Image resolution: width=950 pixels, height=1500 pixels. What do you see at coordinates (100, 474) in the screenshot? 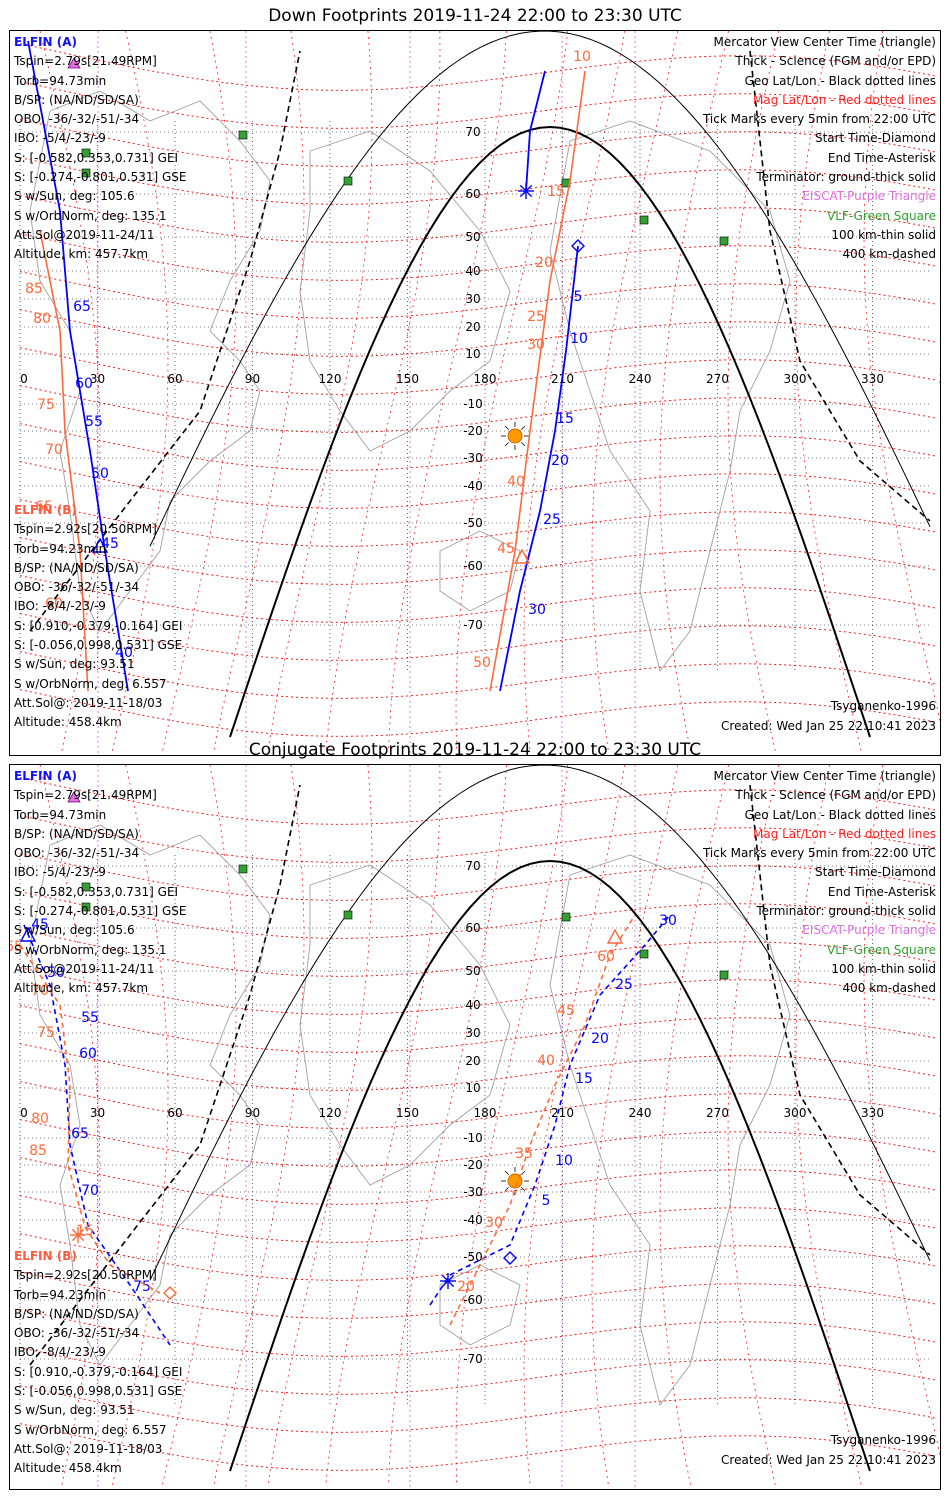
I see `elfin-a-tick-label: 50` at bounding box center [100, 474].